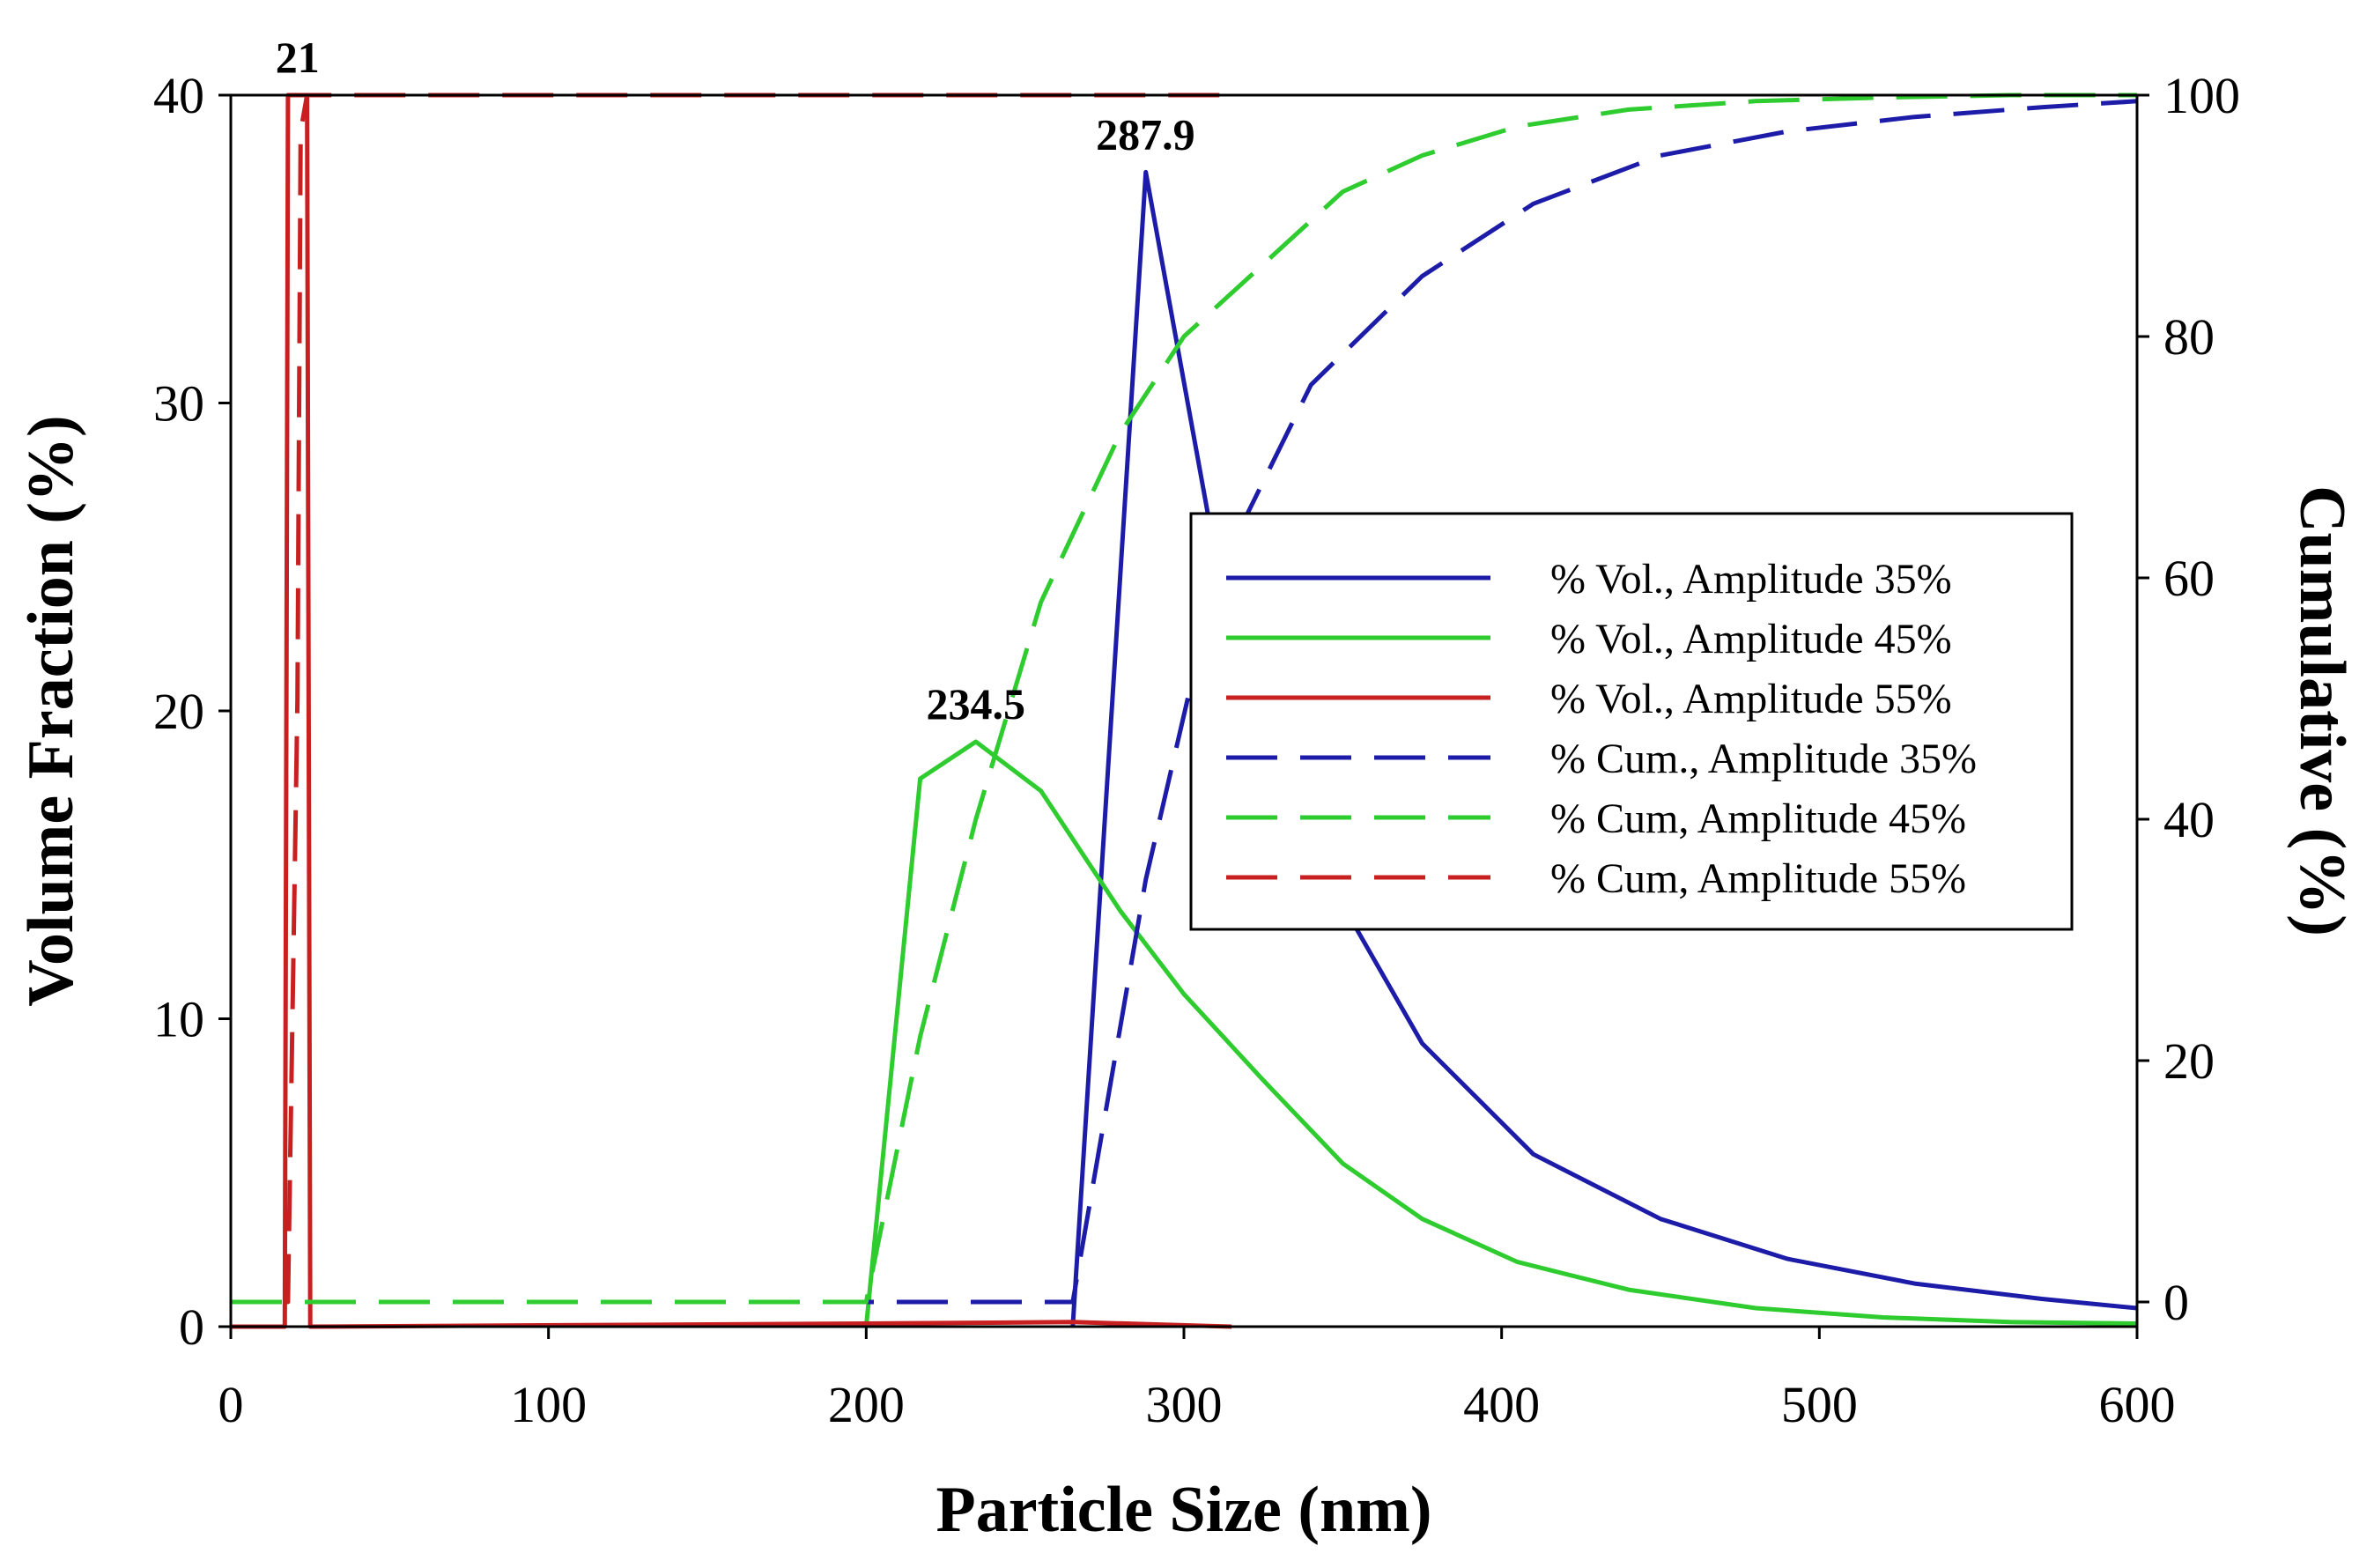 This screenshot has height=1568, width=2374. What do you see at coordinates (178, 95) in the screenshot?
I see `y-tick-label: 40` at bounding box center [178, 95].